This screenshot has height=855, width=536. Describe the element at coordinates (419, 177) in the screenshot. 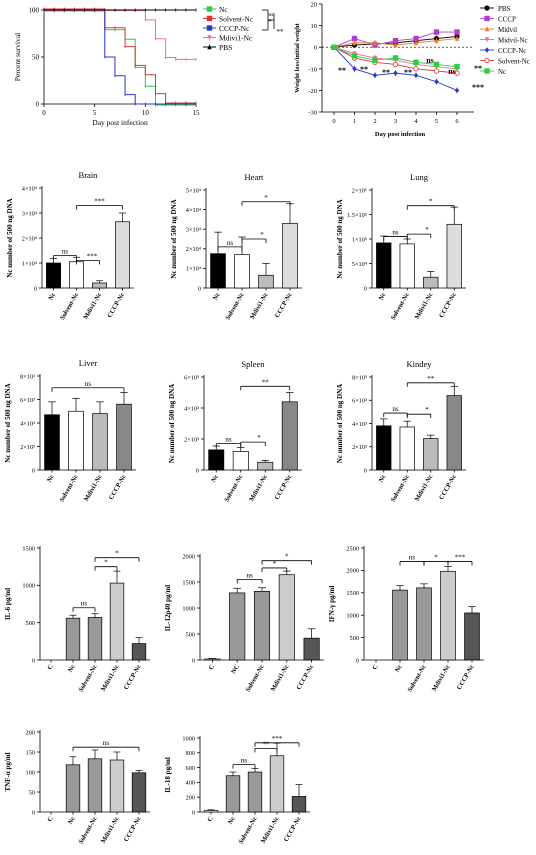

I see `bar-chart-title: Lung` at that location.